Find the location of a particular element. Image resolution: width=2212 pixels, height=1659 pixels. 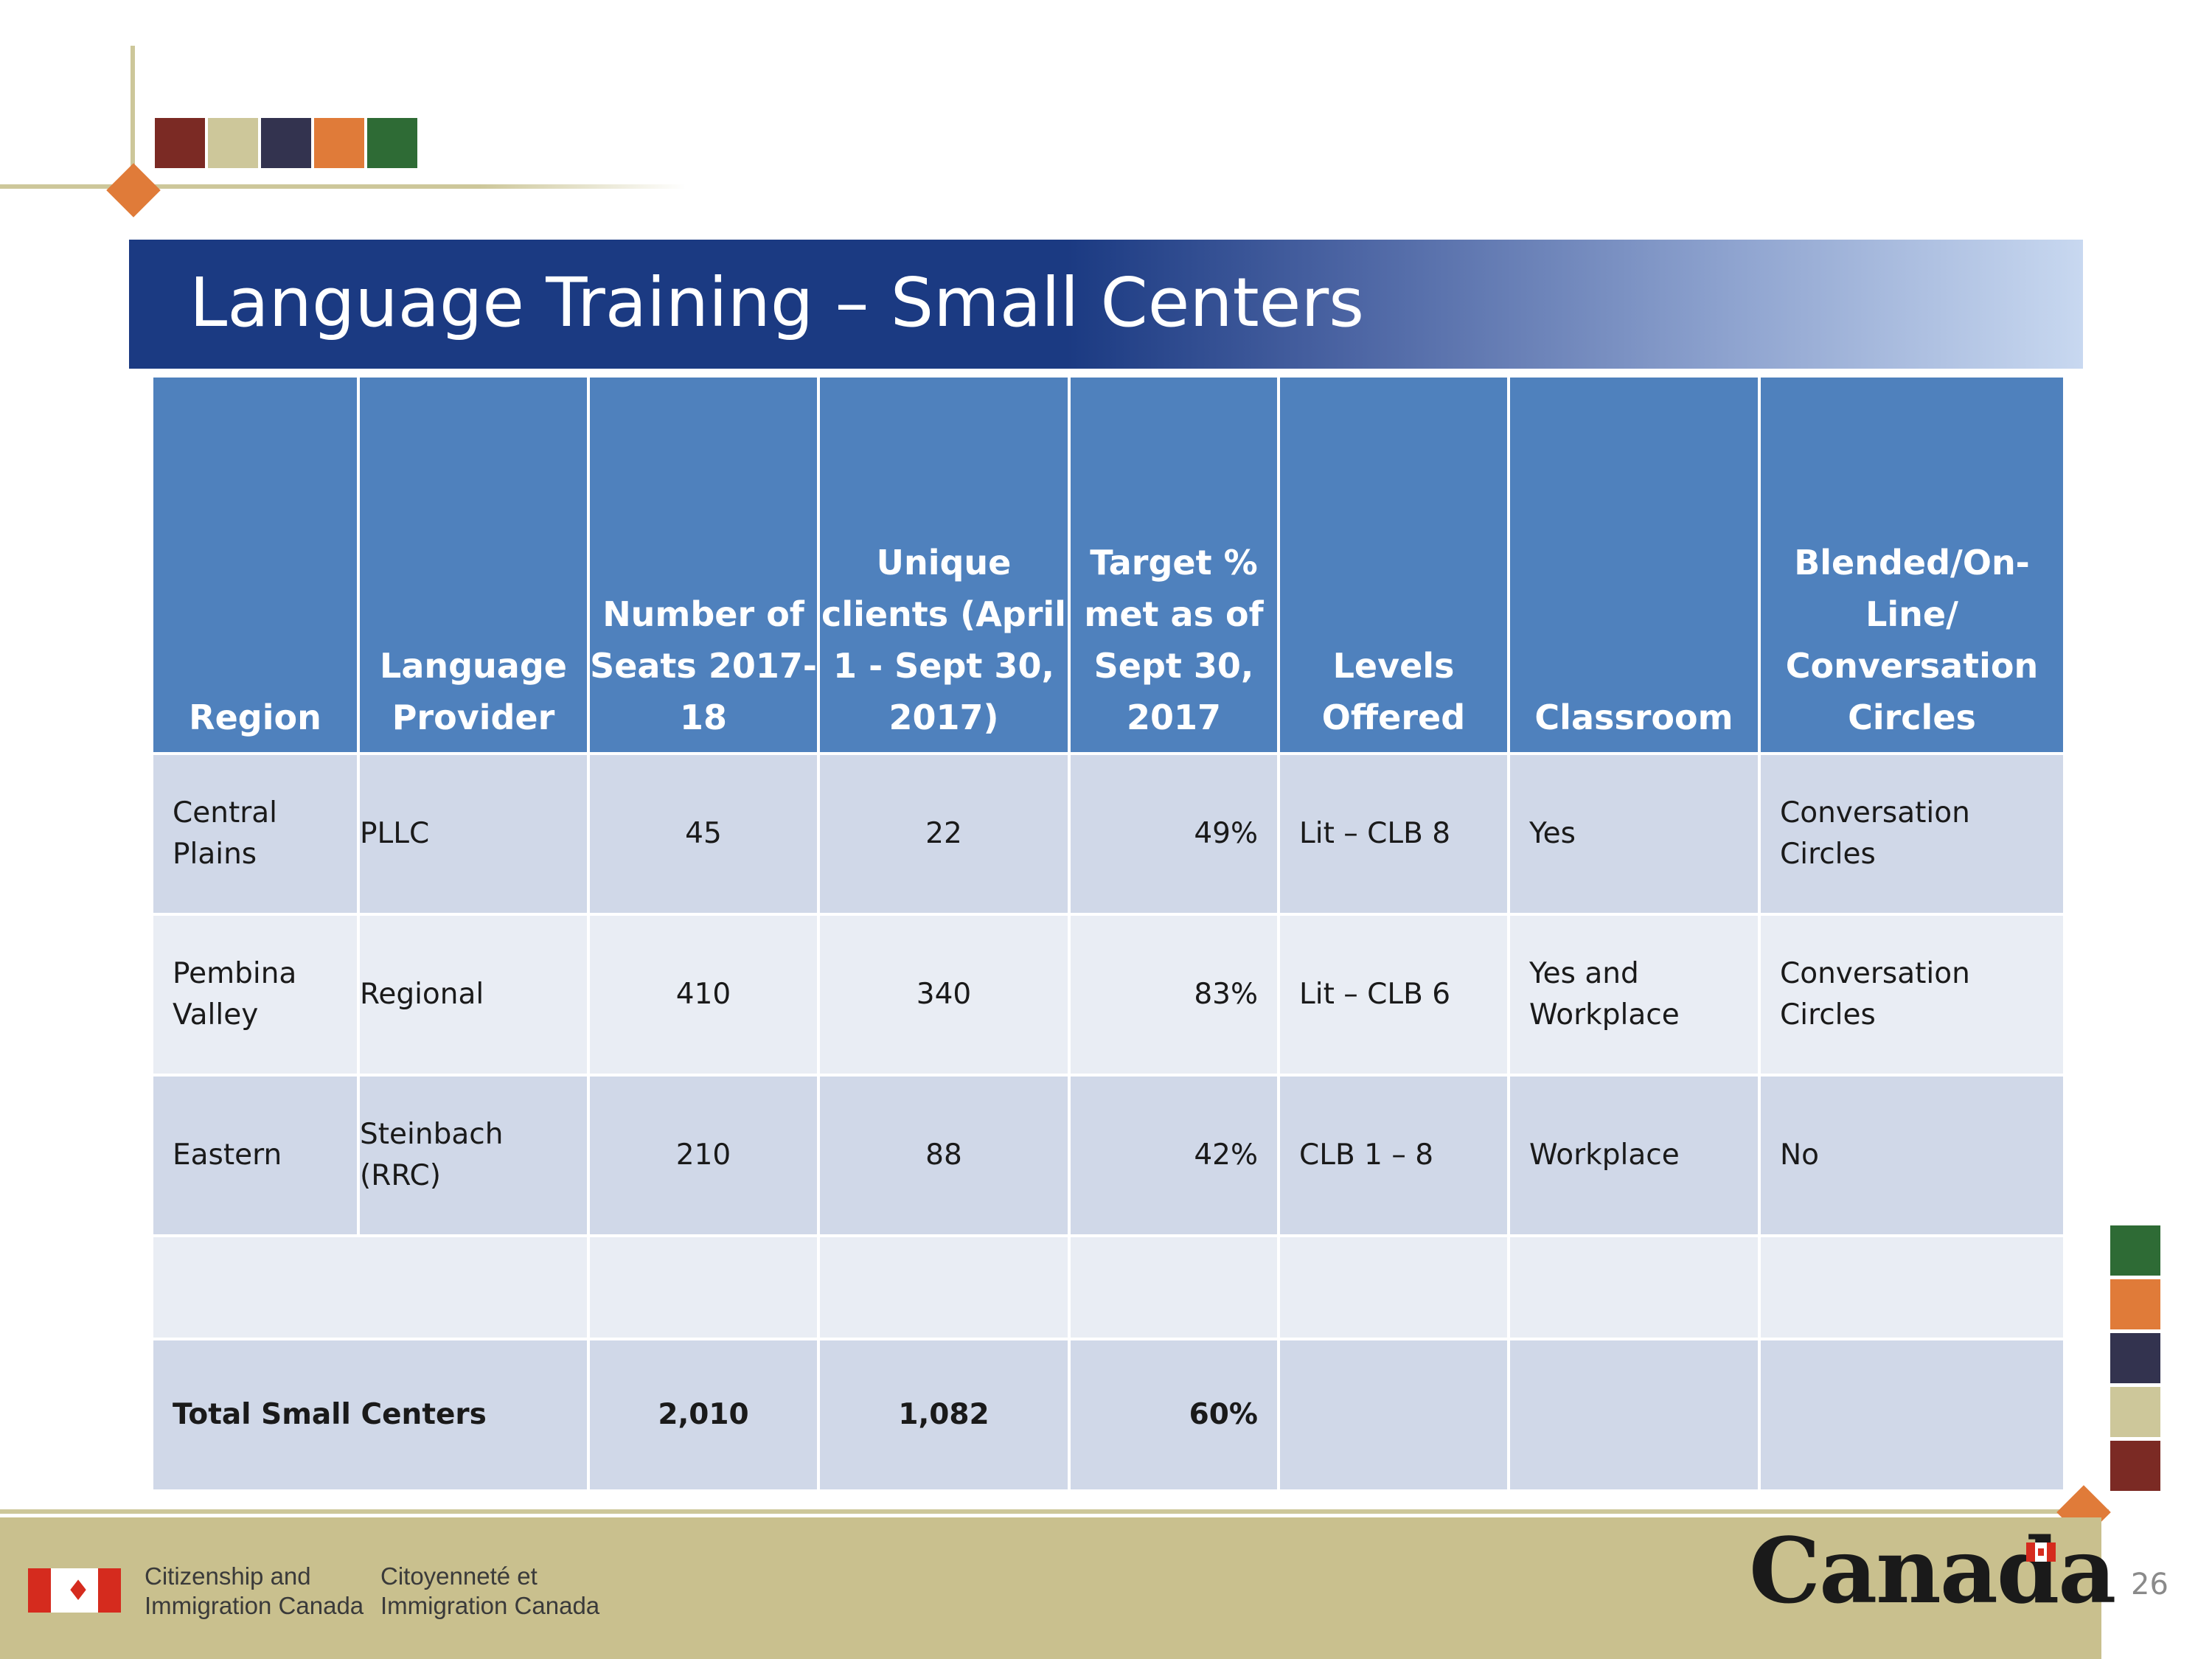

swatch-red is located at coordinates (180, 143).